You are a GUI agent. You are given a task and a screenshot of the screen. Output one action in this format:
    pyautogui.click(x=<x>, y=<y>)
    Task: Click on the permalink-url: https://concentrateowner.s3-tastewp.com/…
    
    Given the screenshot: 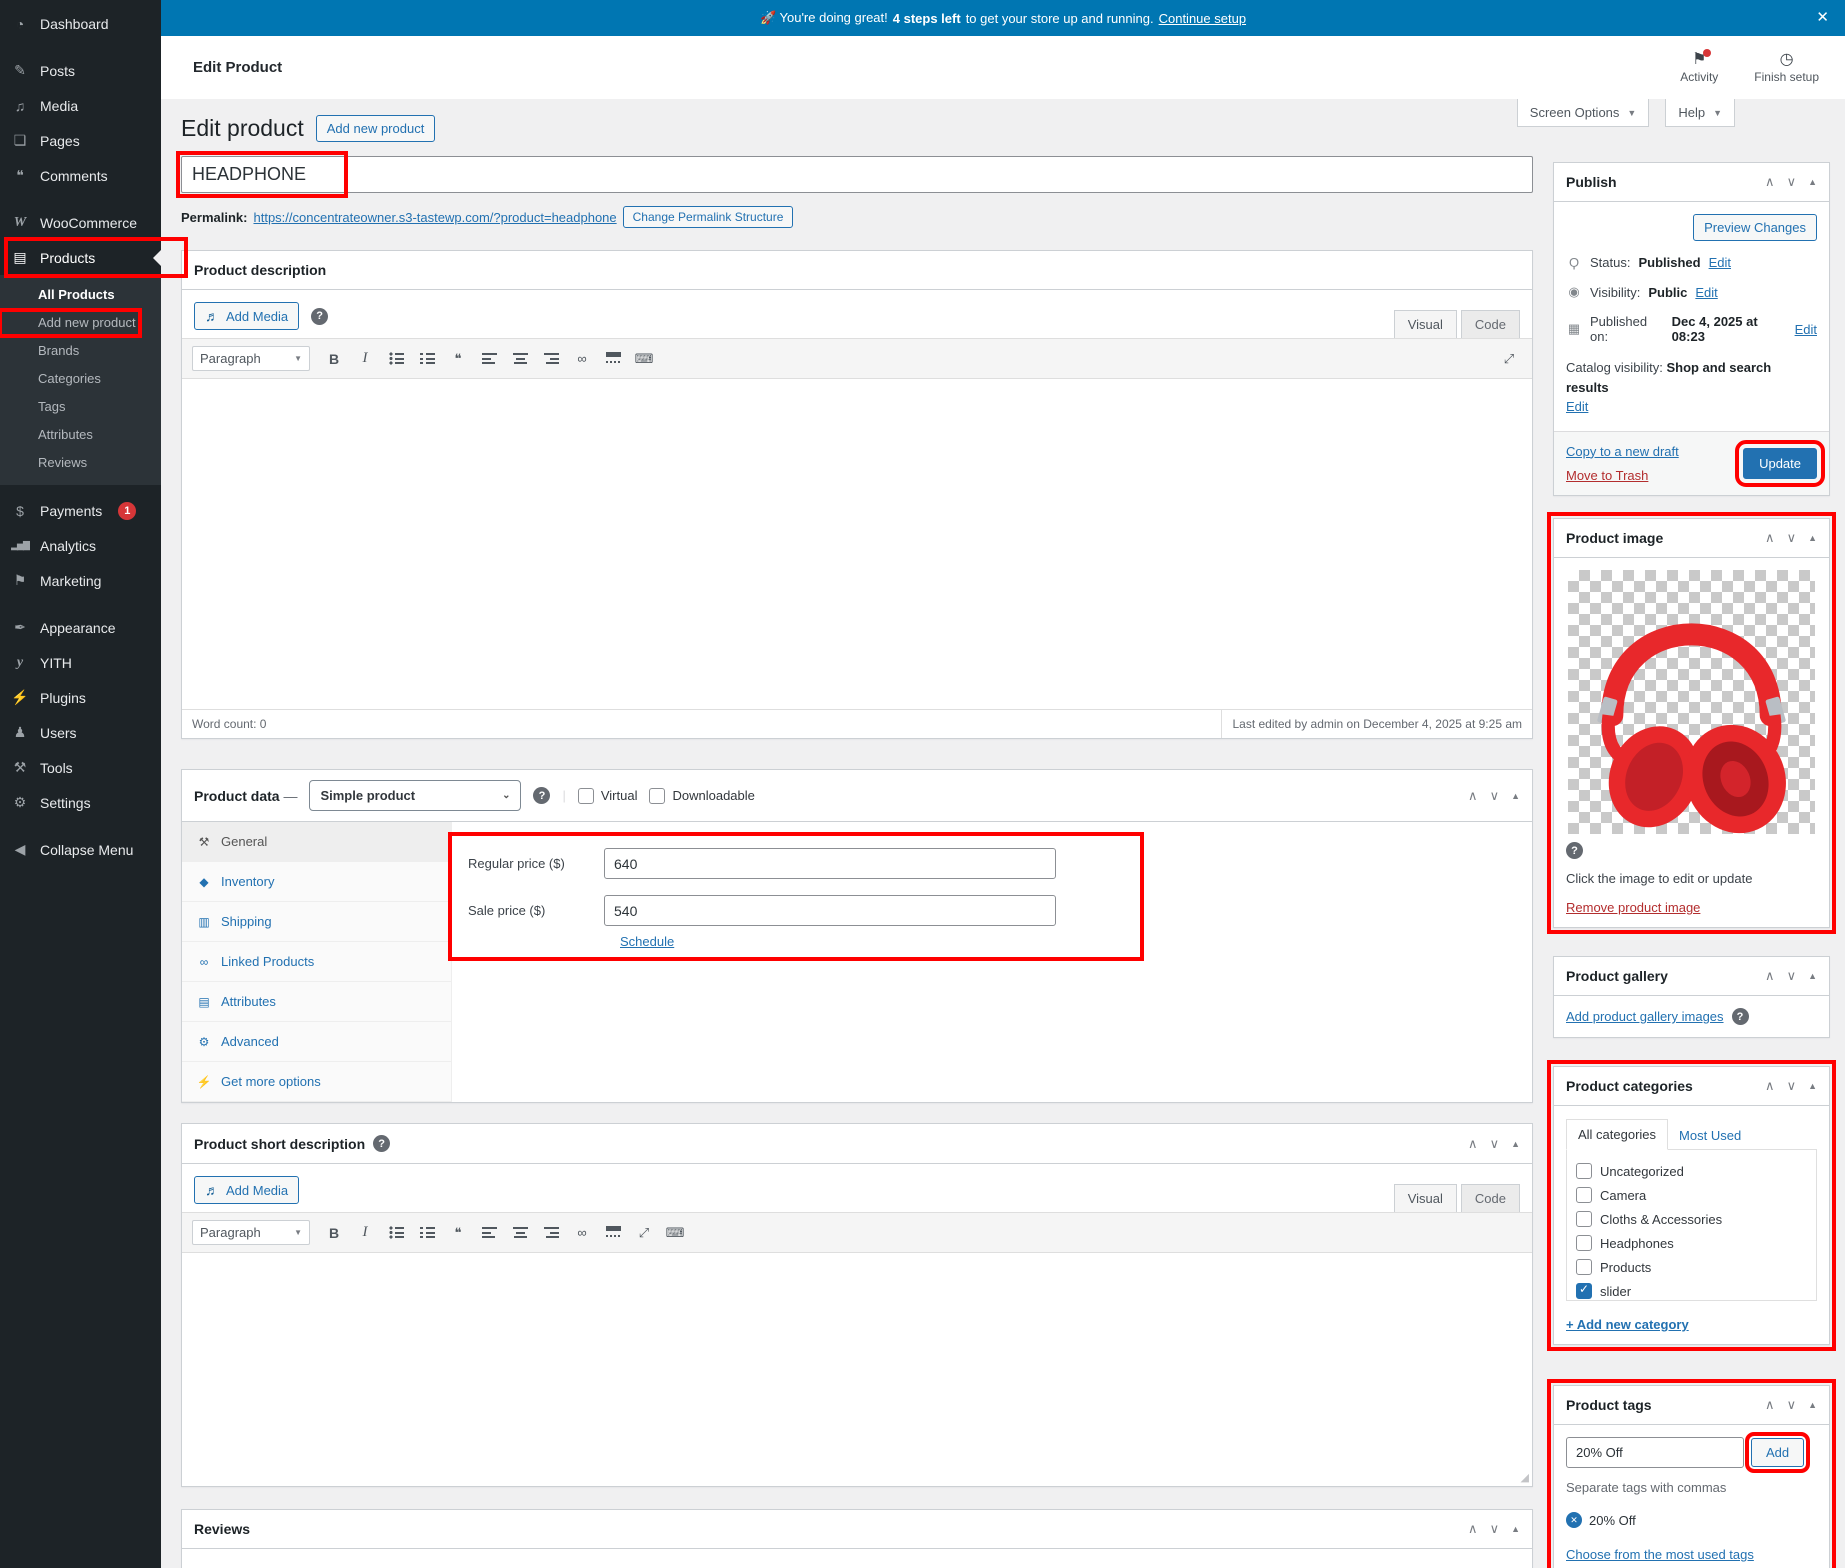 What is the action you would take?
    pyautogui.click(x=435, y=217)
    